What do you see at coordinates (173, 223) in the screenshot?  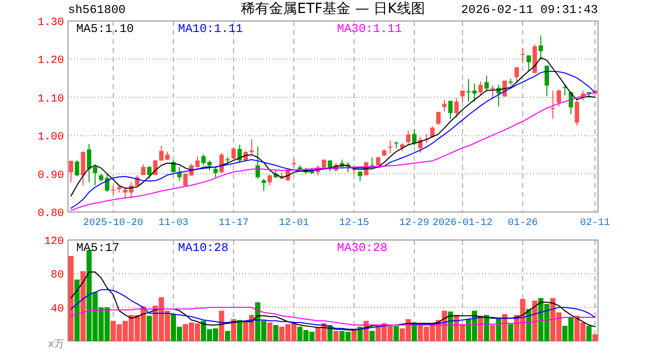 I see `x-tick-label: 11-03` at bounding box center [173, 223].